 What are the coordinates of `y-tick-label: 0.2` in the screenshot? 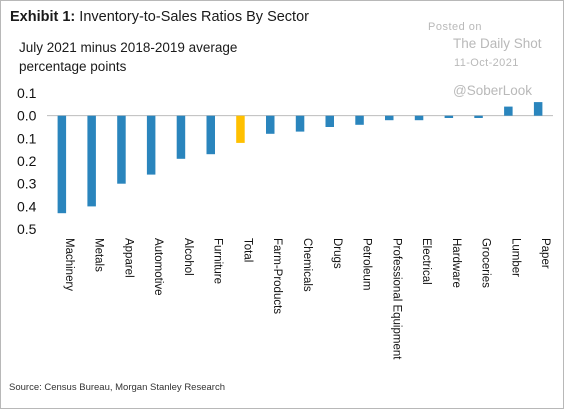 It's located at (27, 161).